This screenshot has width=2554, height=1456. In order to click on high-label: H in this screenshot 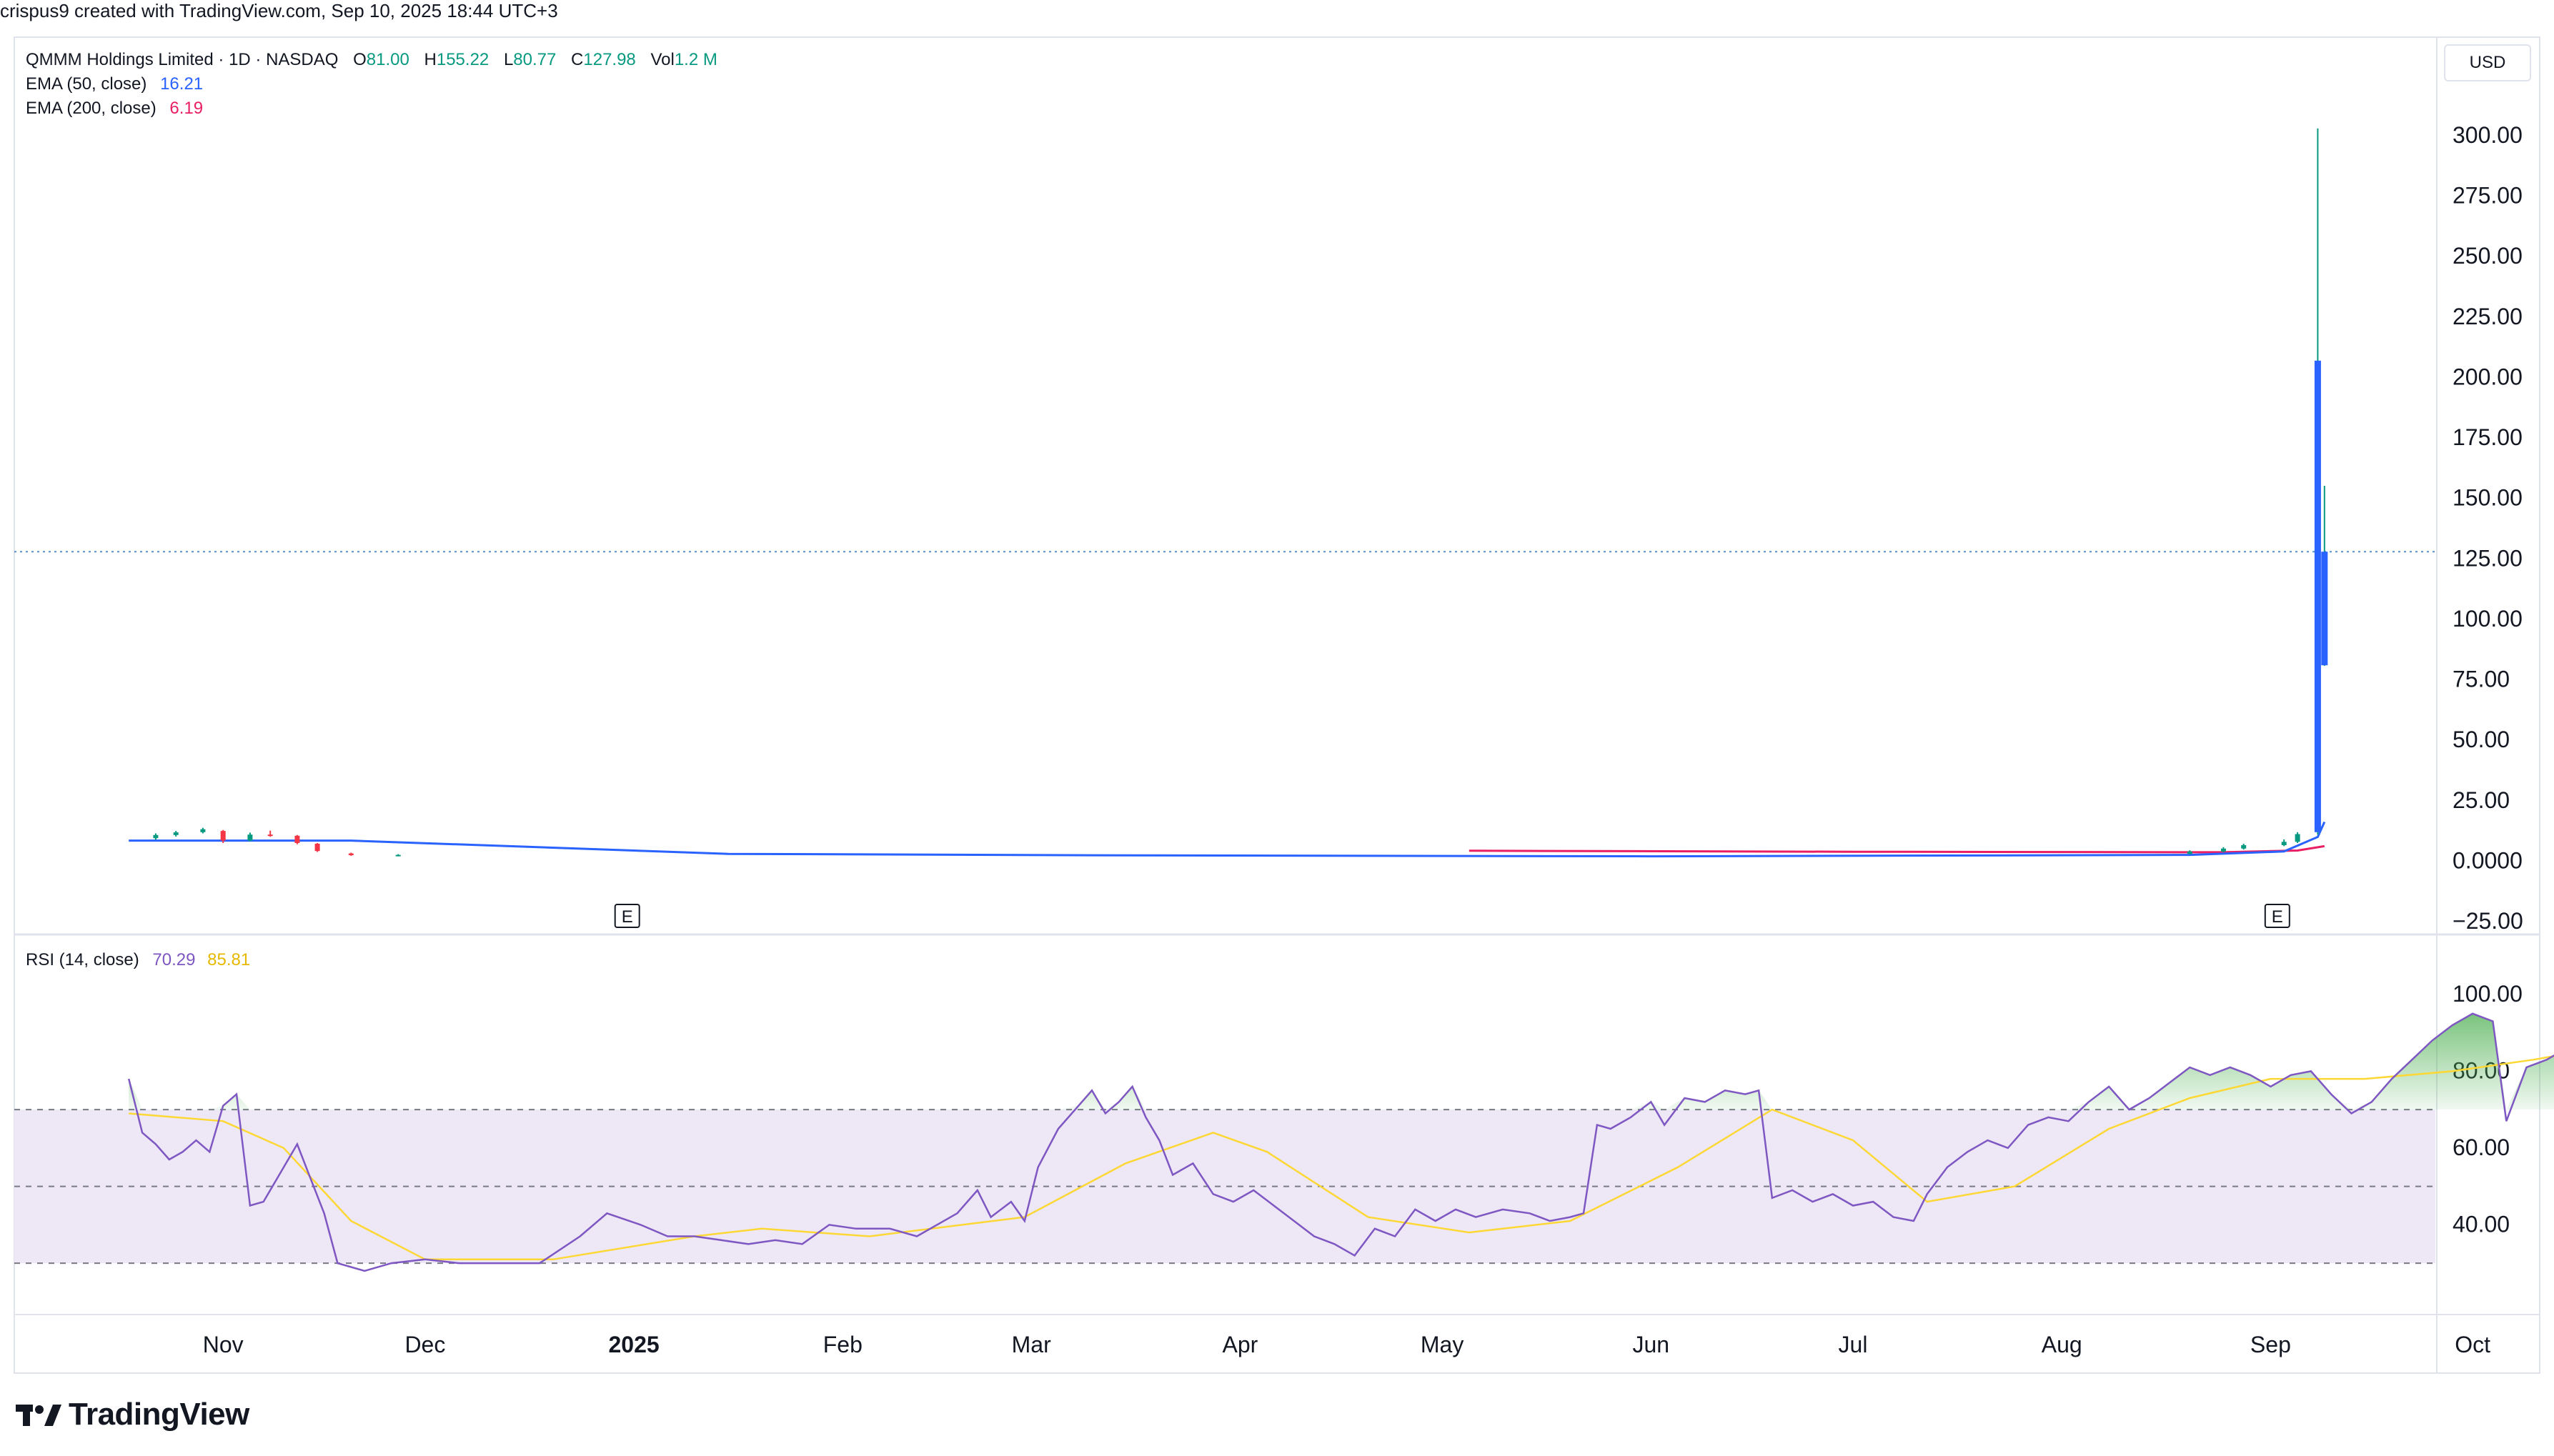, I will do `click(430, 59)`.